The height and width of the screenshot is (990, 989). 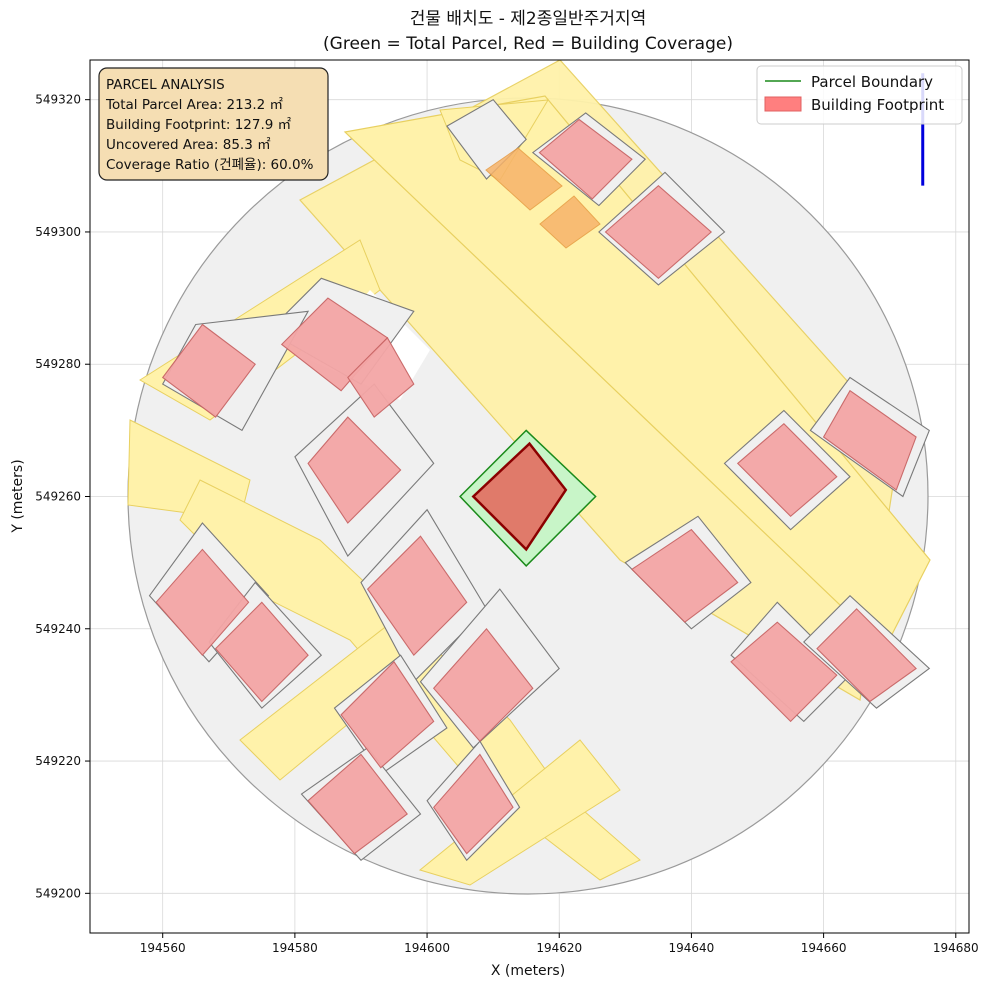 I want to click on info-box-background, so click(x=213, y=124).